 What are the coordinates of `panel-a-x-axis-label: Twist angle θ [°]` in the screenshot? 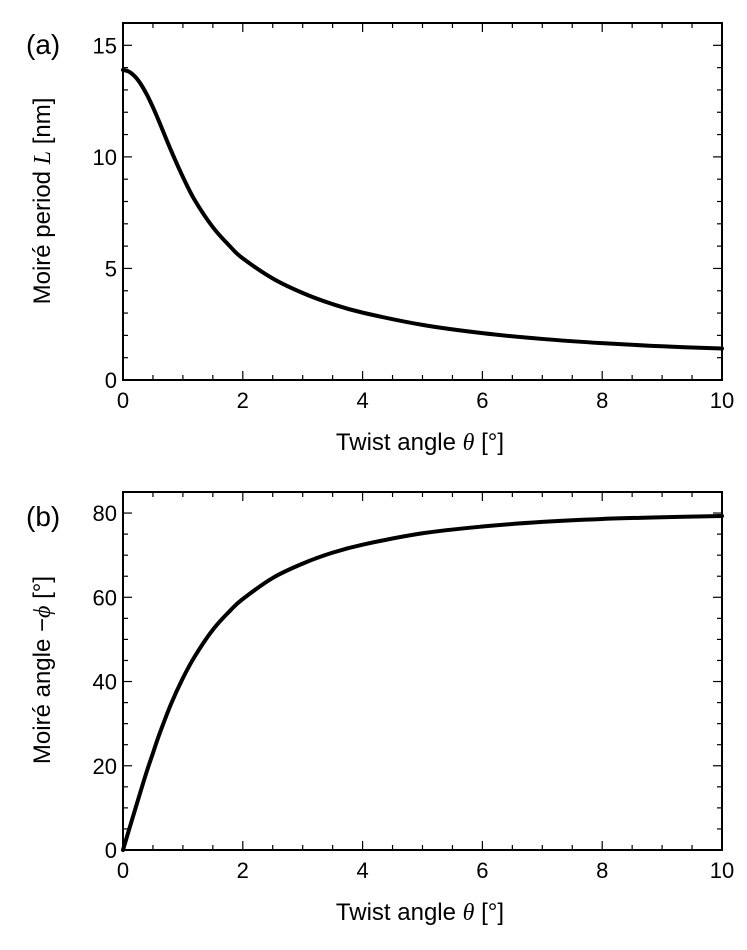 It's located at (420, 442).